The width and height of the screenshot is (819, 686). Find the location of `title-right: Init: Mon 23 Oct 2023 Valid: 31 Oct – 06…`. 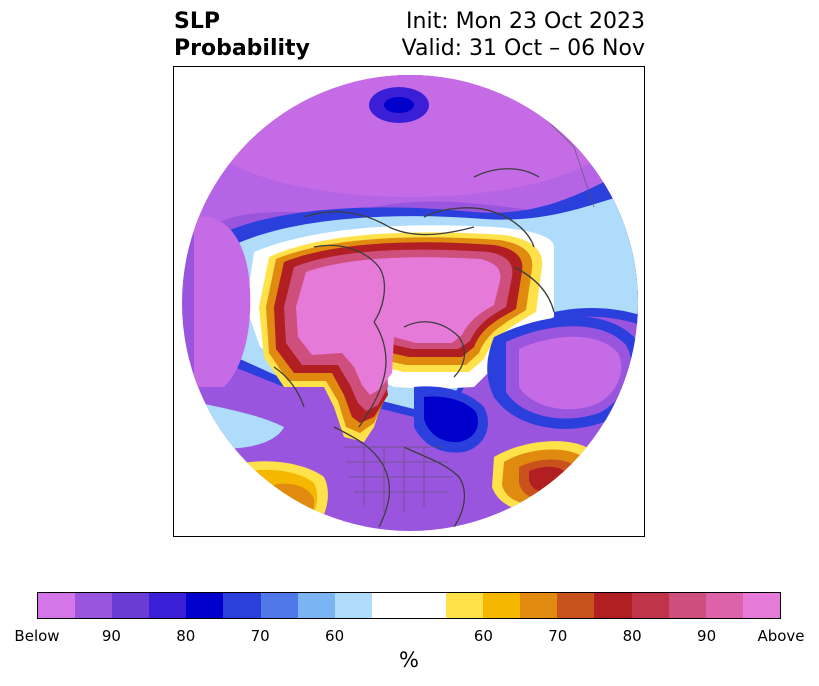

title-right: Init: Mon 23 Oct 2023 Valid: 31 Oct – 06… is located at coordinates (523, 35).